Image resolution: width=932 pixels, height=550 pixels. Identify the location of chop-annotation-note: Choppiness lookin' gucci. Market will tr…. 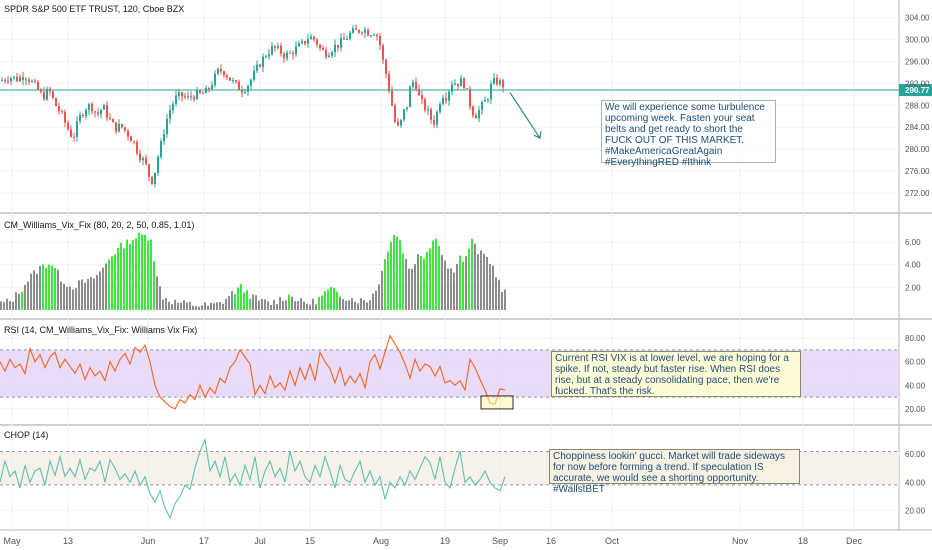
(674, 472).